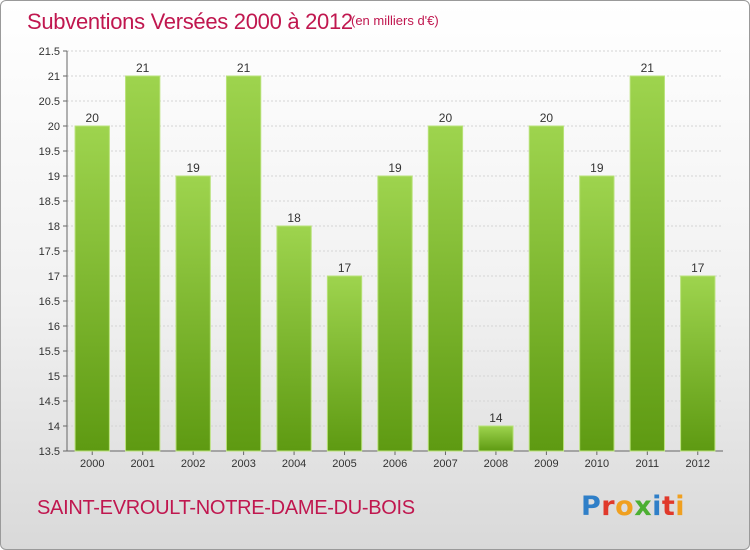  I want to click on y-tick-label: 17.5, so click(49, 252).